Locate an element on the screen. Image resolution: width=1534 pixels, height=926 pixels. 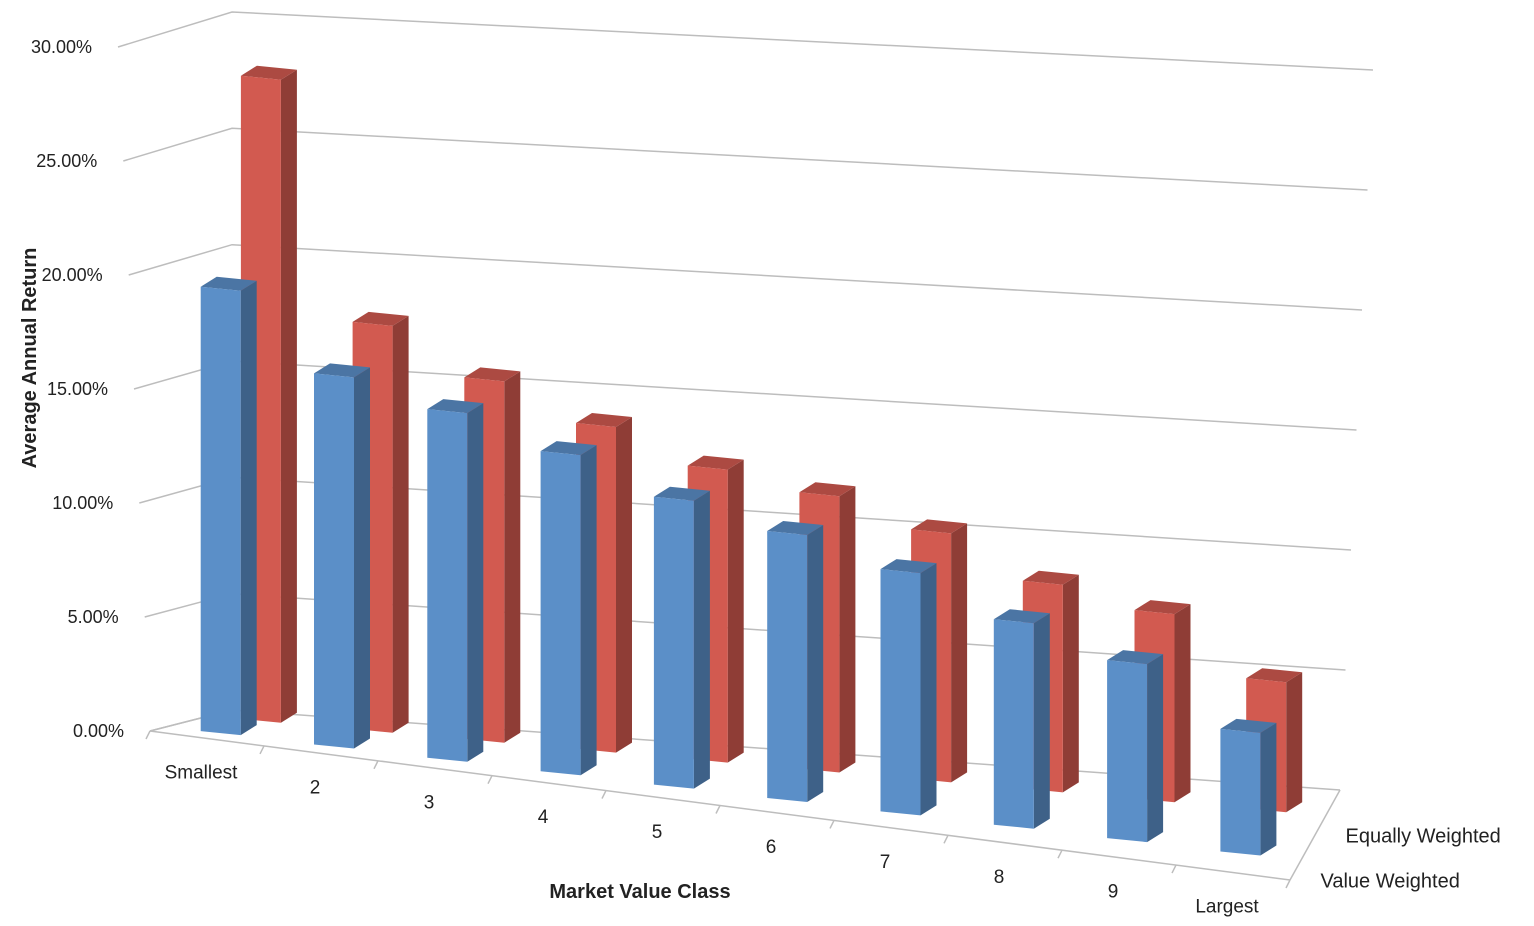
x-tick-label: Largest is located at coordinates (1227, 907).